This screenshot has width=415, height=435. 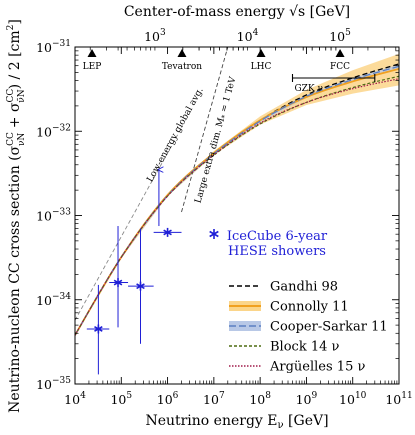 What do you see at coordinates (53, 131) in the screenshot?
I see `y-tick-label: 10−32` at bounding box center [53, 131].